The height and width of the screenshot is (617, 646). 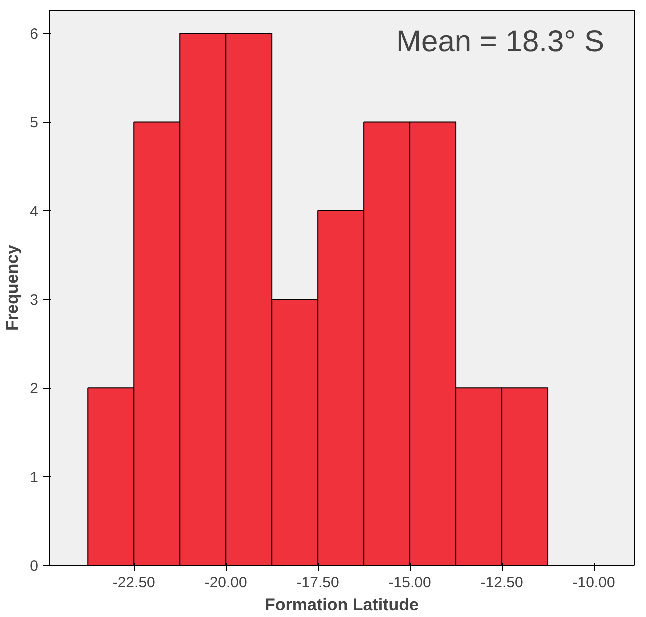 What do you see at coordinates (502, 583) in the screenshot?
I see `x-tick-label: -12.50` at bounding box center [502, 583].